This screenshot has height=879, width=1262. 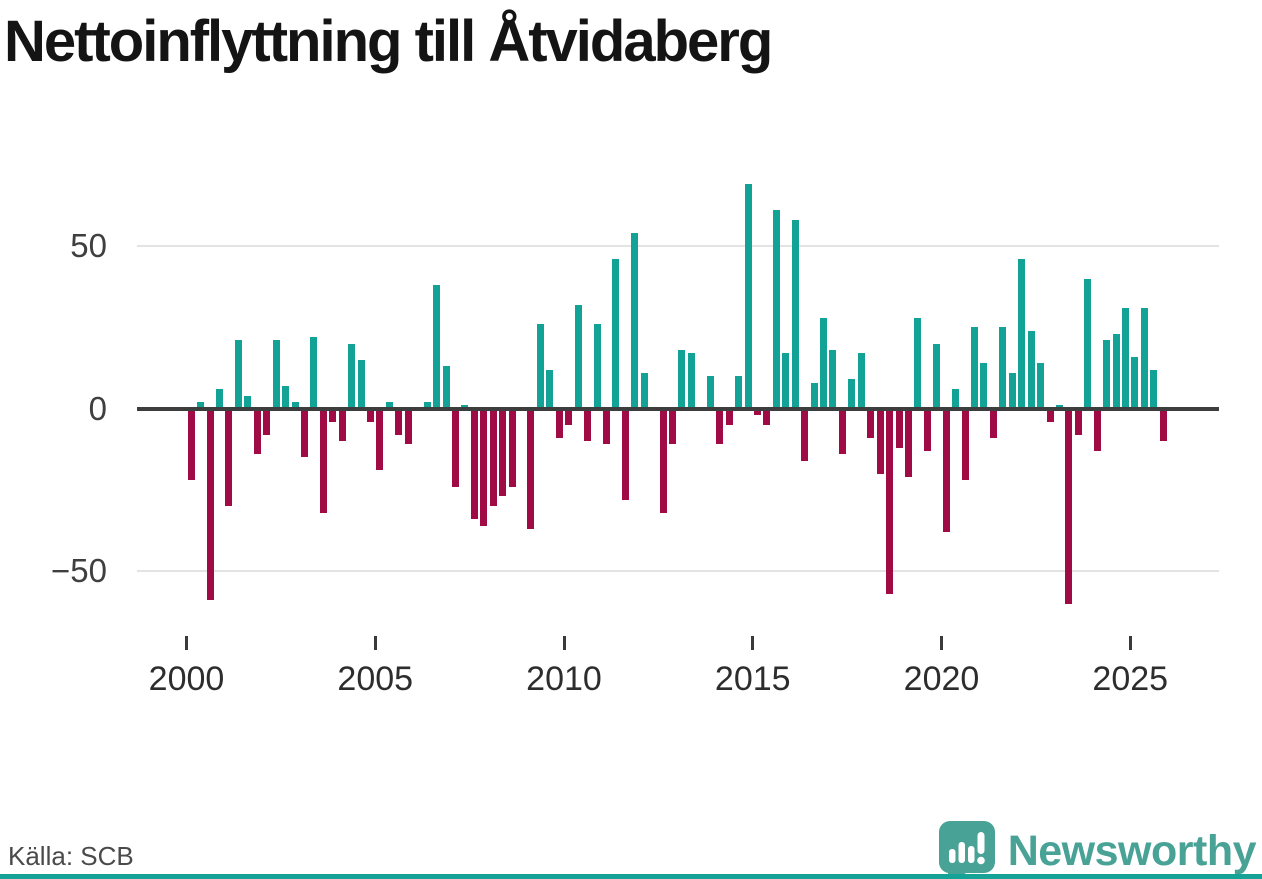 What do you see at coordinates (729, 416) in the screenshot?
I see `bar-2014-q2` at bounding box center [729, 416].